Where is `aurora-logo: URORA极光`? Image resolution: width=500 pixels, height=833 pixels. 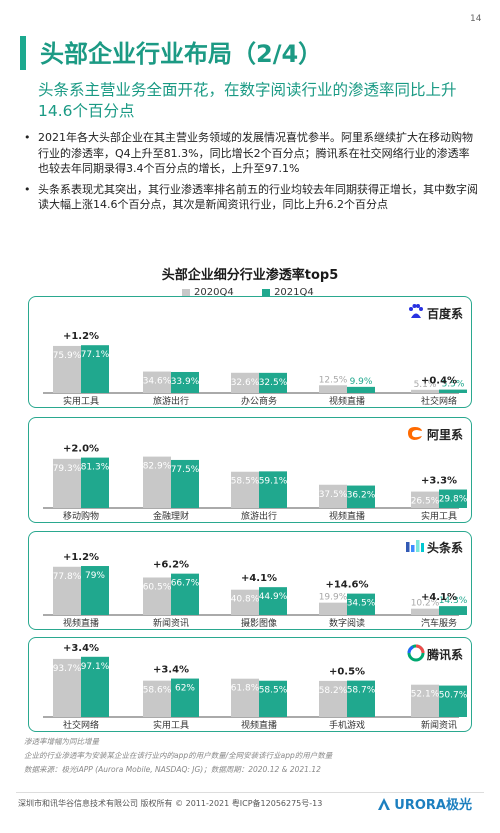
aurora-logo: URORA极光 is located at coordinates (424, 804).